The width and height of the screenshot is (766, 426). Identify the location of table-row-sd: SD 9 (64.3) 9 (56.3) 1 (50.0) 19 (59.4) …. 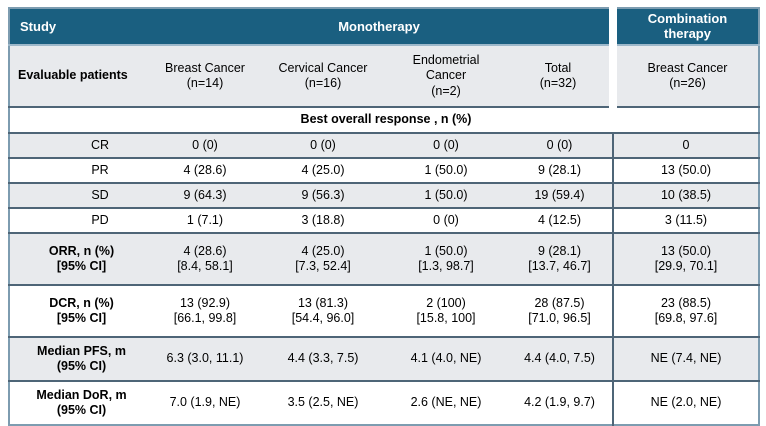
(384, 195).